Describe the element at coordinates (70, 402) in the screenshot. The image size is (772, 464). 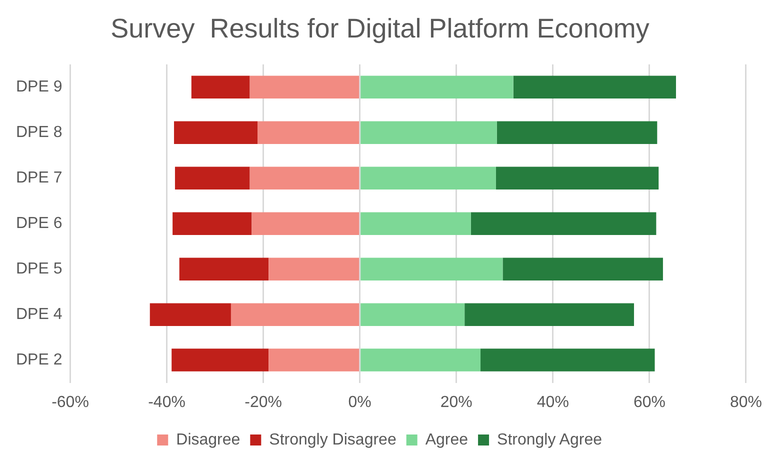
I see `x-tick-label: -60%` at that location.